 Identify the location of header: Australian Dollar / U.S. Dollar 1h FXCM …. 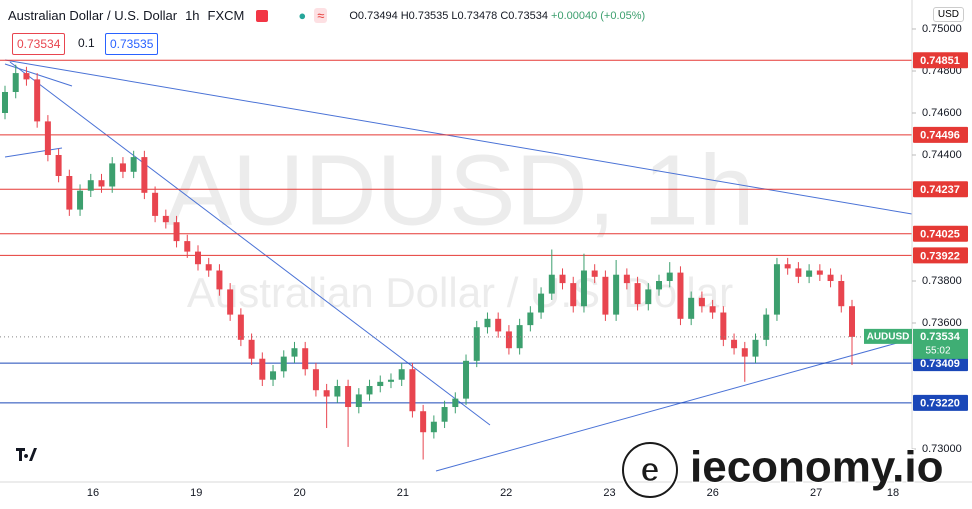
(326, 15).